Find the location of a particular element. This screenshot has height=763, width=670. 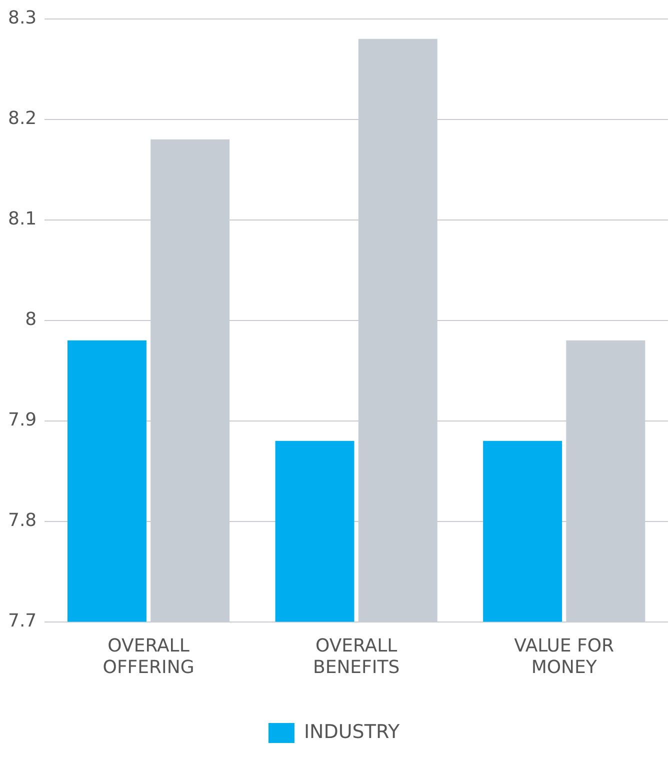

x-tick-label: OVERALL OFFERING is located at coordinates (148, 656).